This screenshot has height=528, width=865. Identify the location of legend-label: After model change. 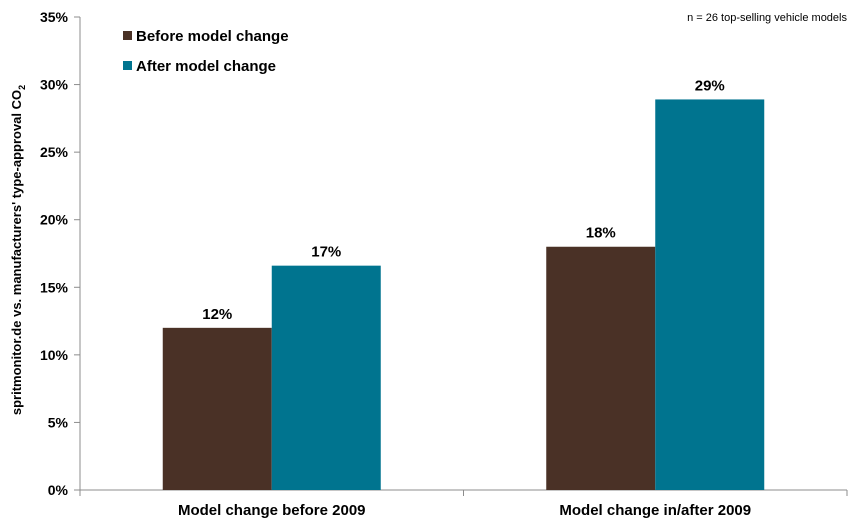
(206, 66).